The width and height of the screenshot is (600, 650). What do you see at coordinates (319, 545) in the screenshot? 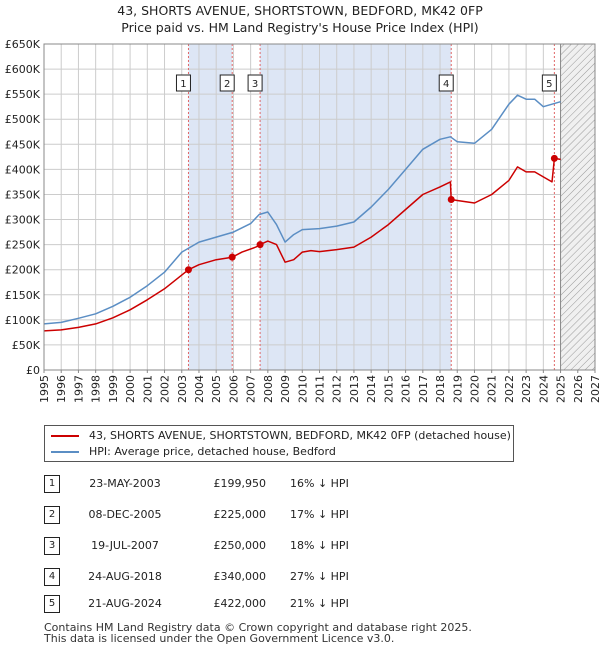
I see `sale-hpi-diff: 18% ↓ HPI` at bounding box center [319, 545].